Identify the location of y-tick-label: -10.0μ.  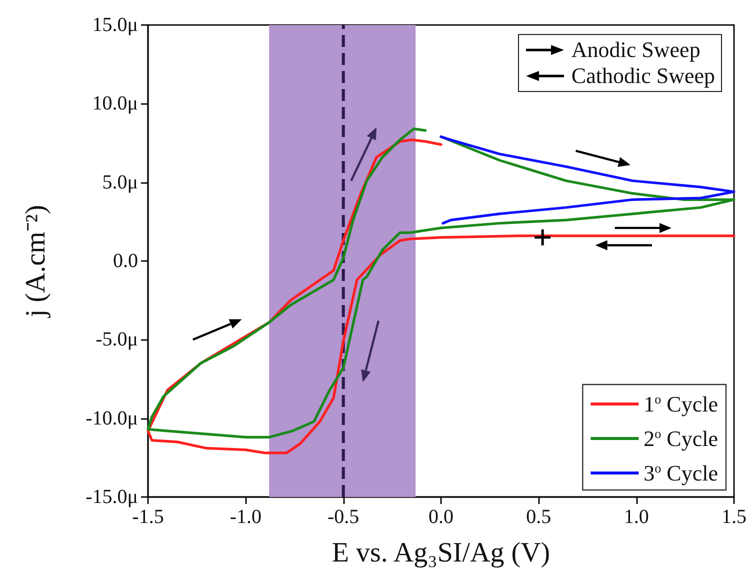
(112, 418).